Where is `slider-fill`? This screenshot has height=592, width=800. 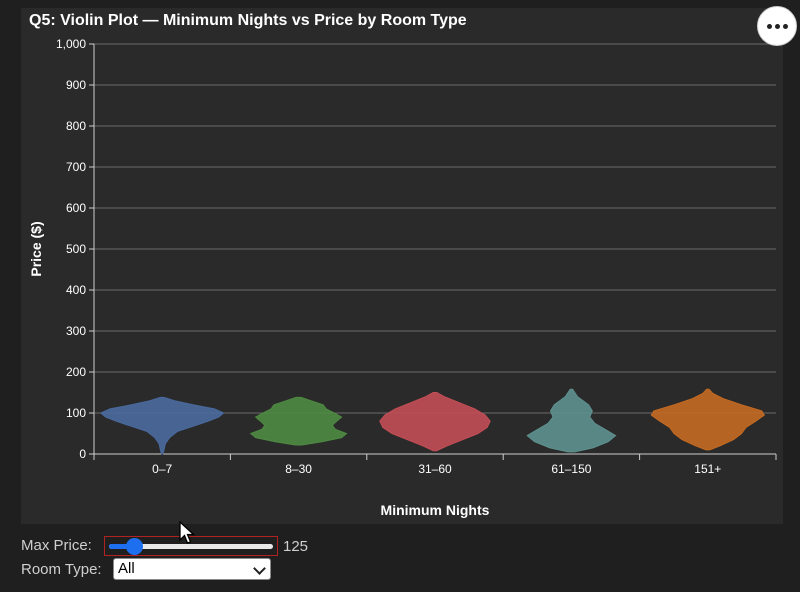 slider-fill is located at coordinates (121, 546).